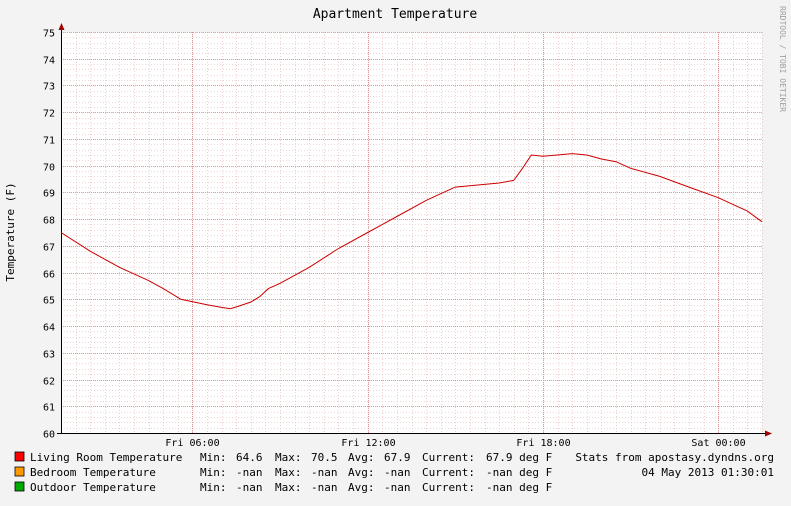 The width and height of the screenshot is (791, 506). I want to click on x-tick-label: Sat 00:00, so click(718, 443).